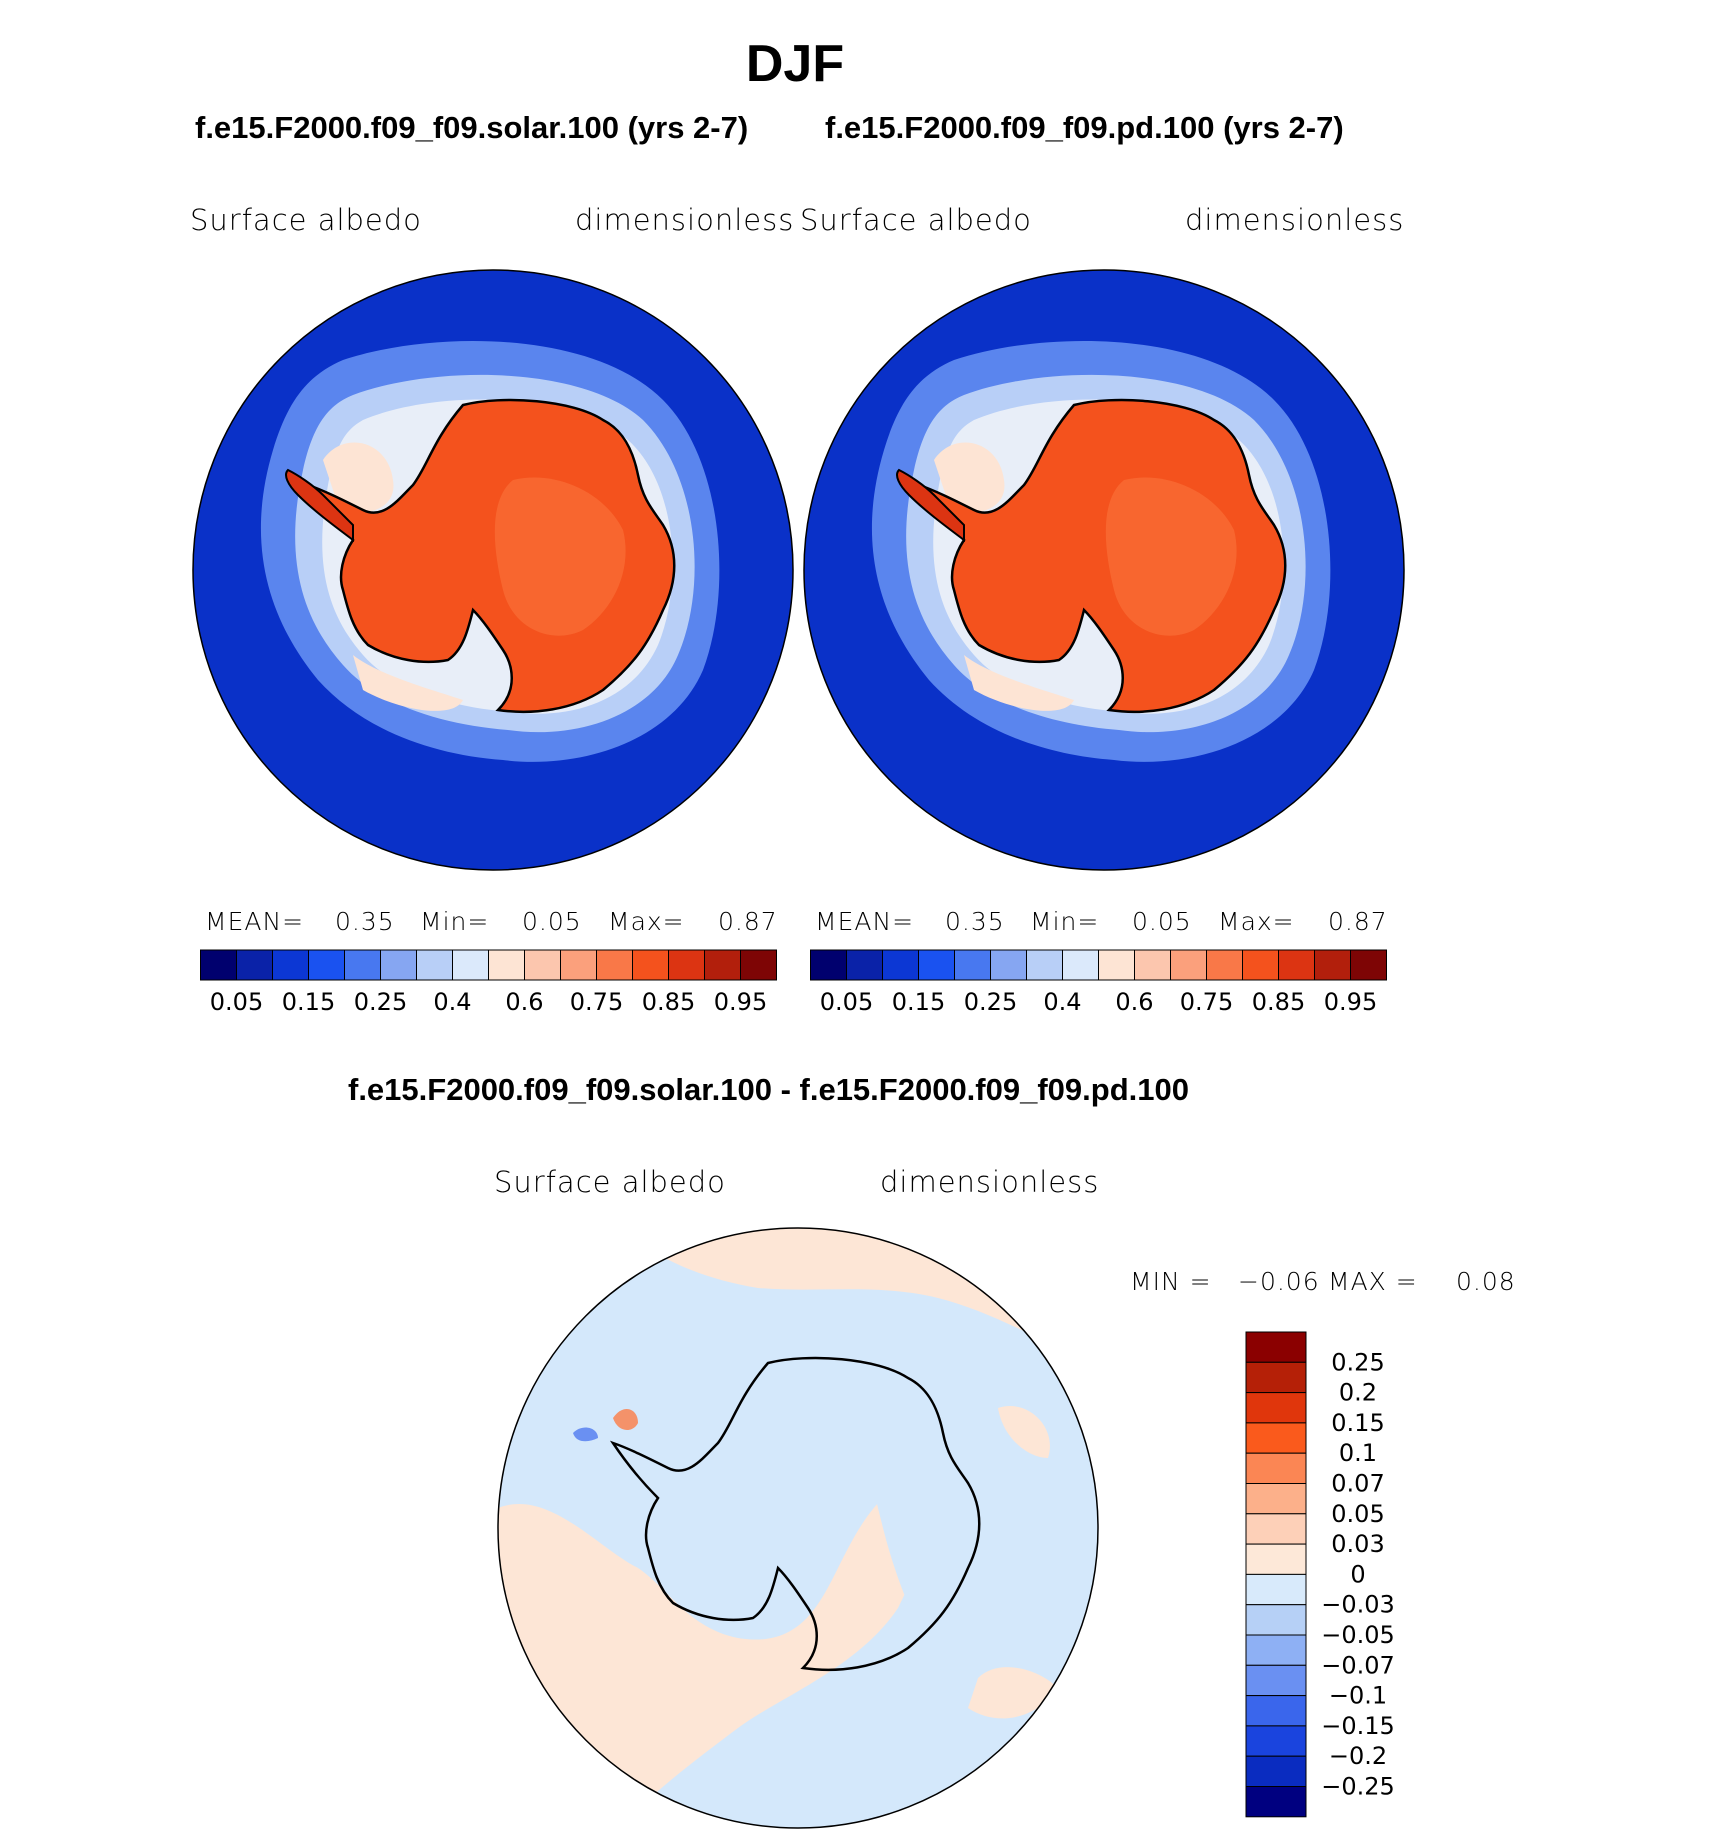  I want to click on panel-2-max-value: 0.87, so click(1358, 921).